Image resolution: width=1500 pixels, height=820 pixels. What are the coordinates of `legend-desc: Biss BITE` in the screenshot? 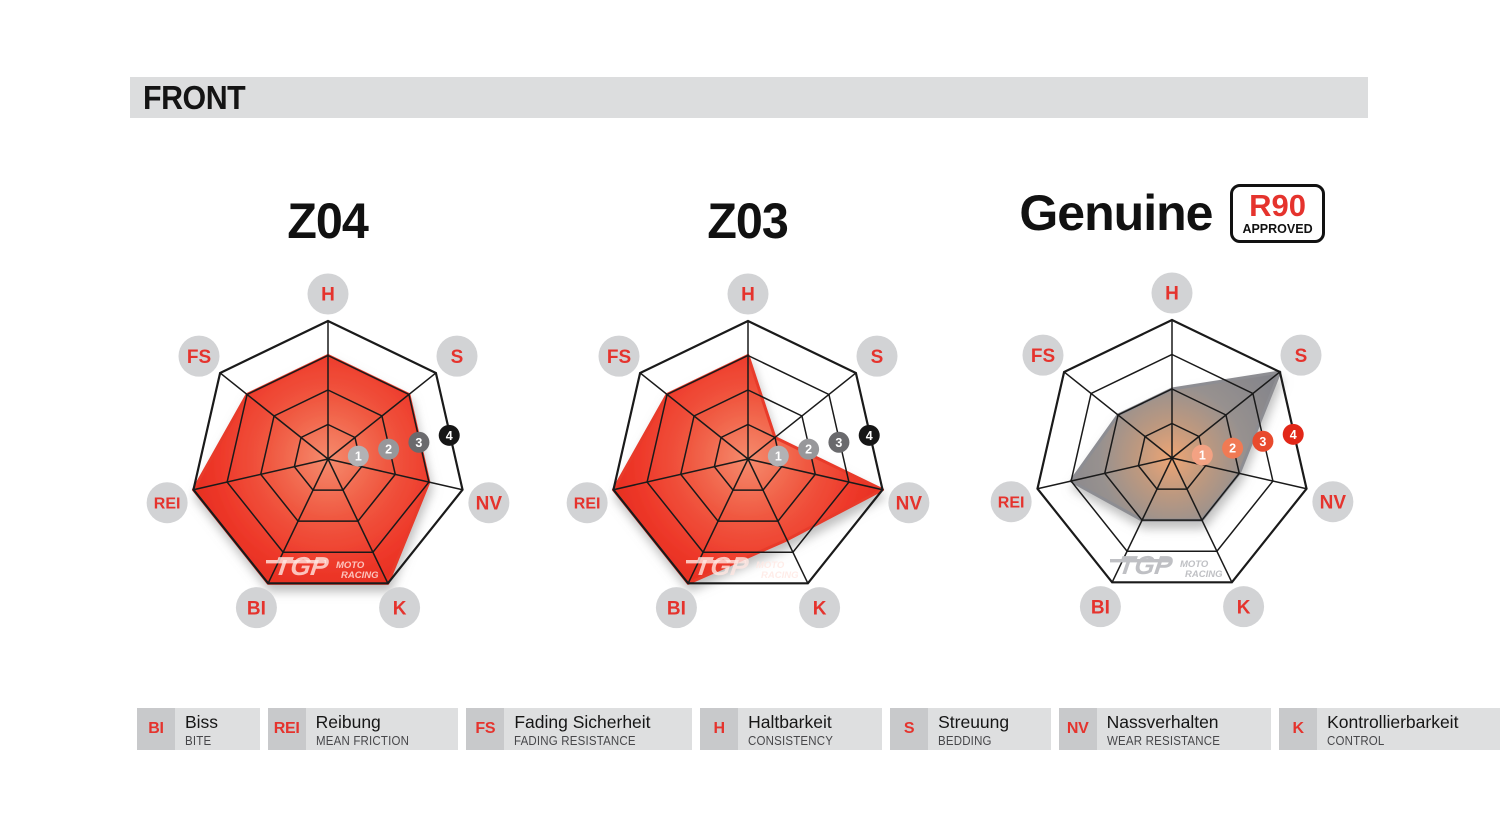 It's located at (217, 729).